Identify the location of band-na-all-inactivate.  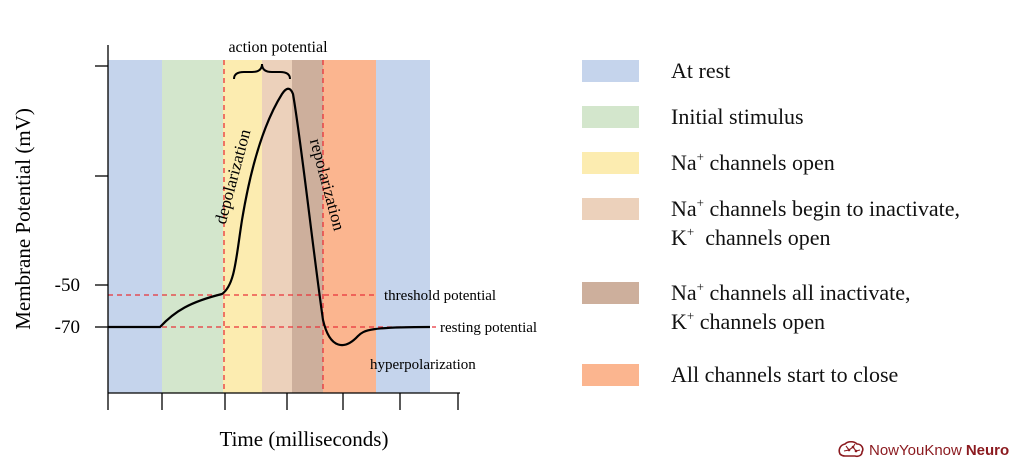
(307, 226).